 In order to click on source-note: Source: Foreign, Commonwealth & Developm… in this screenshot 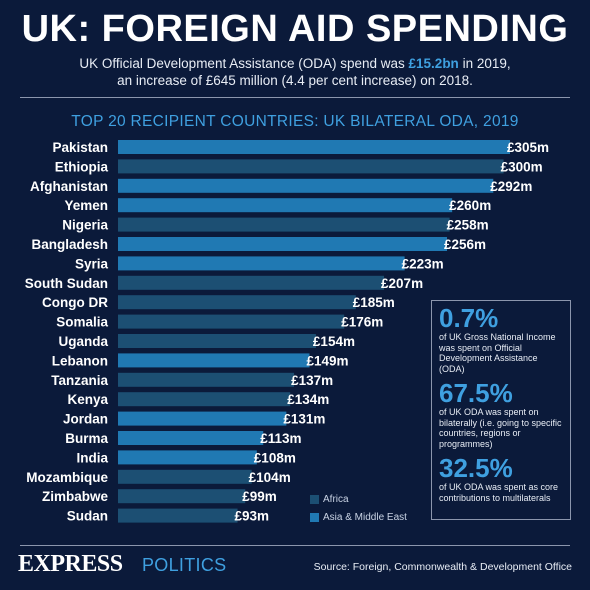, I will do `click(442, 567)`.